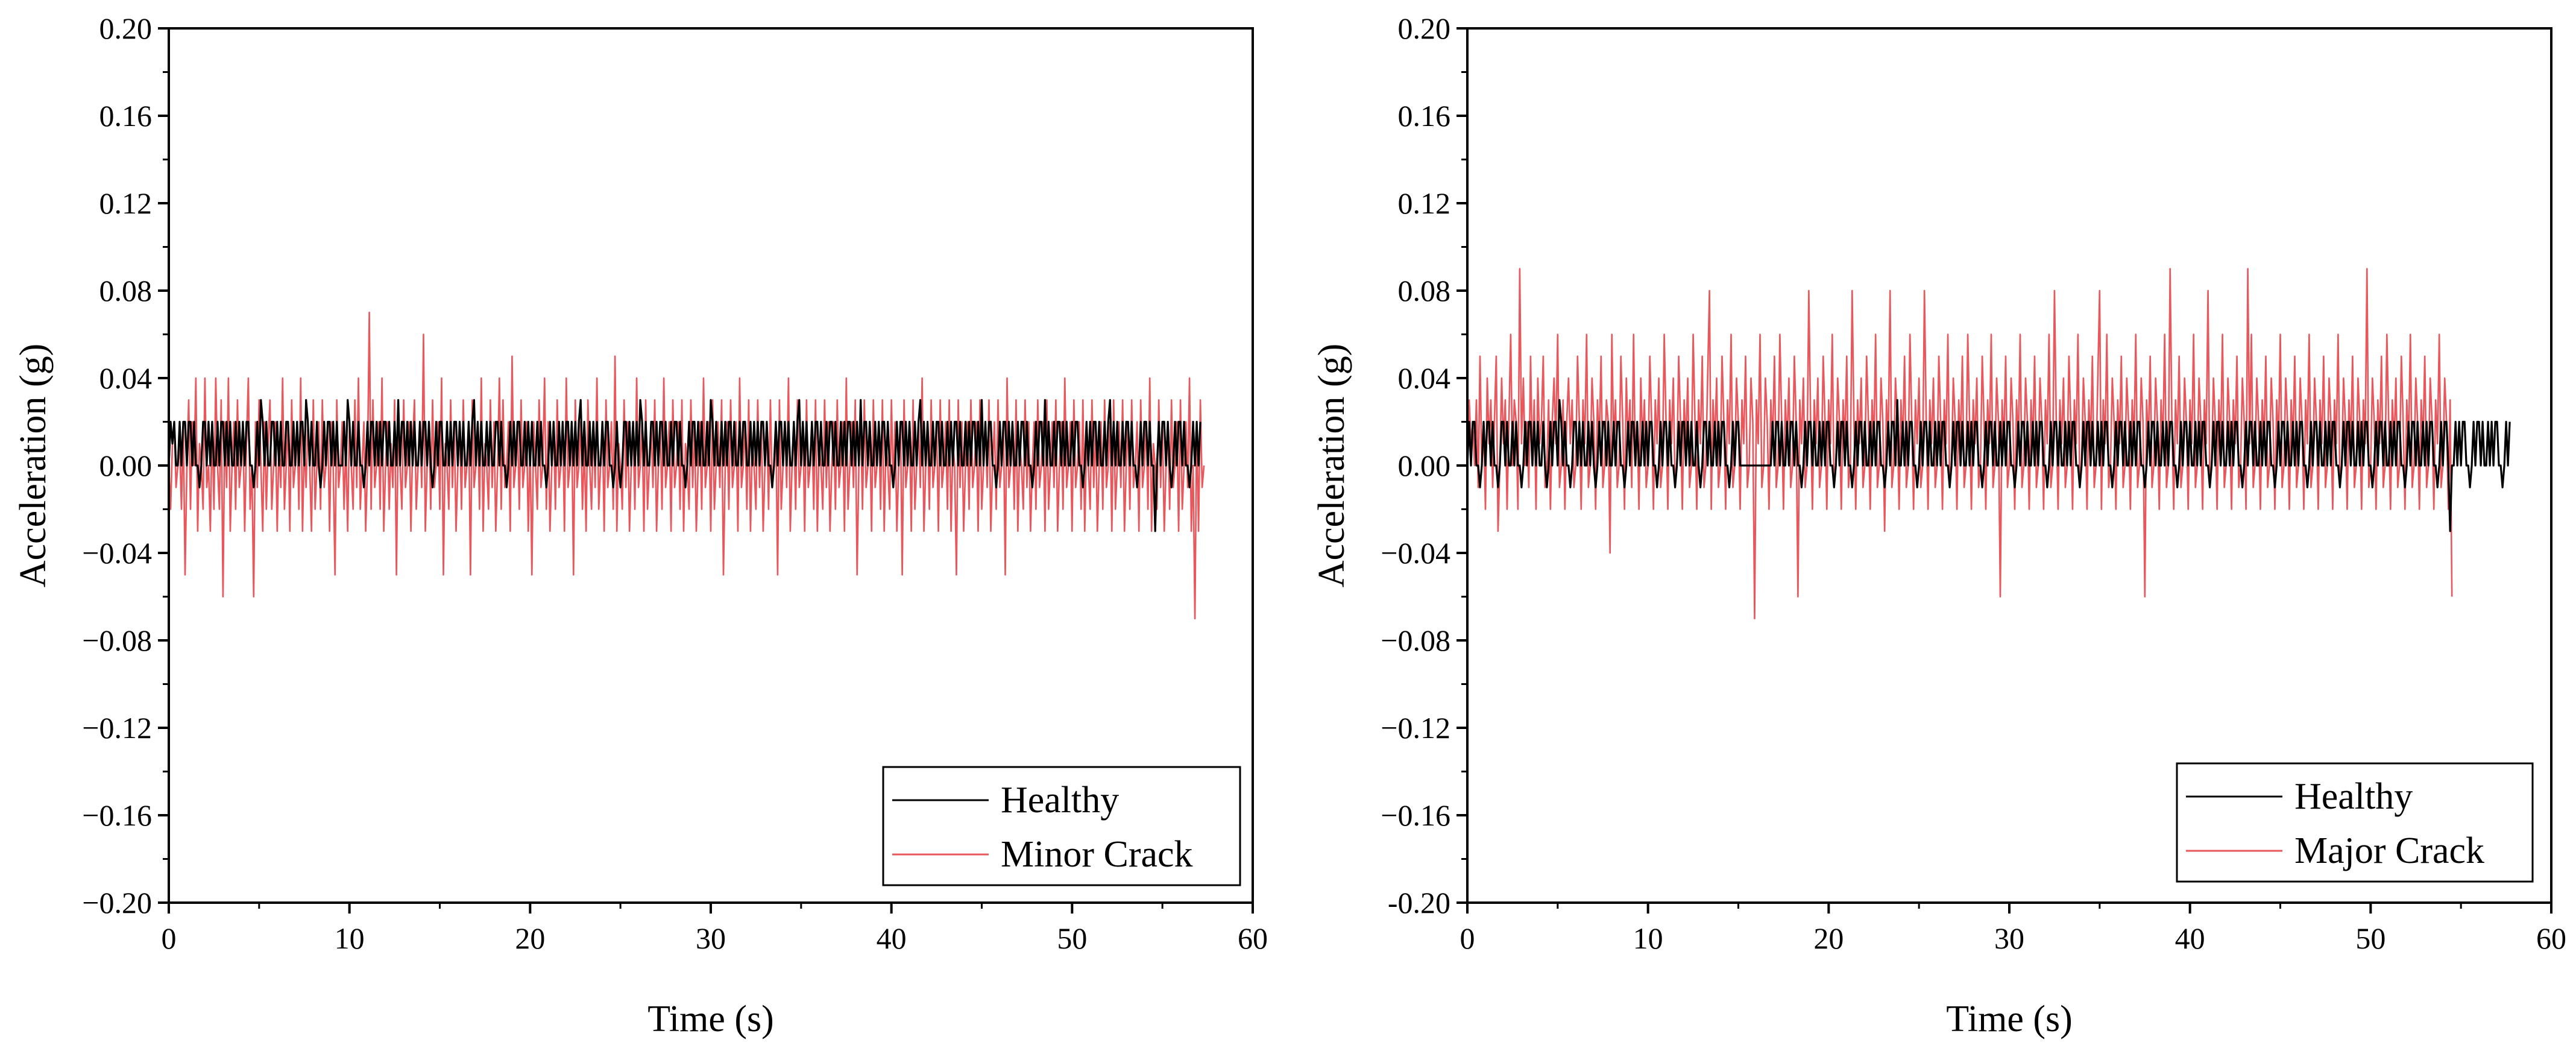 The width and height of the screenshot is (2576, 1048). I want to click on series-line-minor-crack, so click(686, 465).